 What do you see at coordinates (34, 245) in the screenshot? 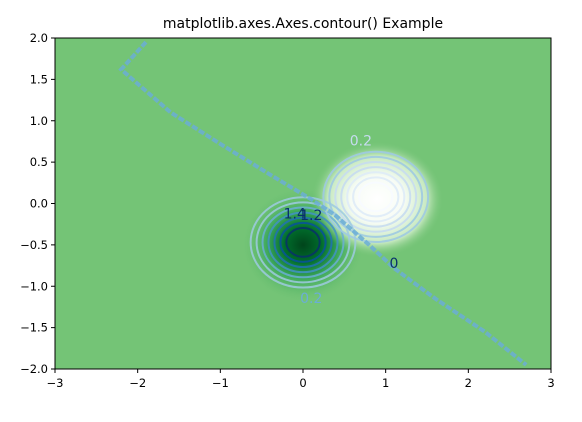
I see `y-tick-label: −0.5` at bounding box center [34, 245].